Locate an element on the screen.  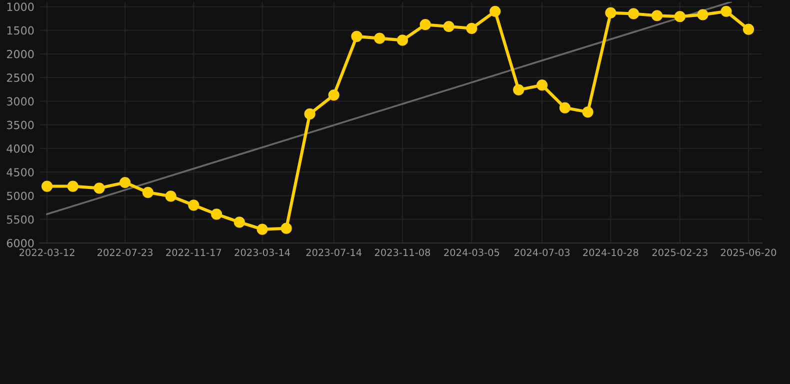
x-tick-label: 2023-11-08 is located at coordinates (402, 252).